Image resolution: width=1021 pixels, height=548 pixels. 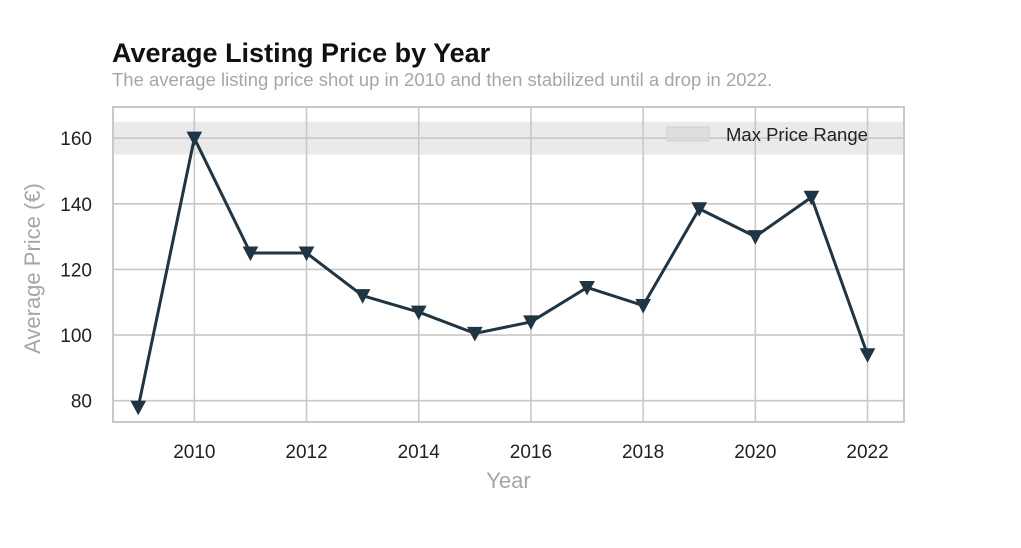 I want to click on x-tick-label: 2022, so click(x=867, y=452).